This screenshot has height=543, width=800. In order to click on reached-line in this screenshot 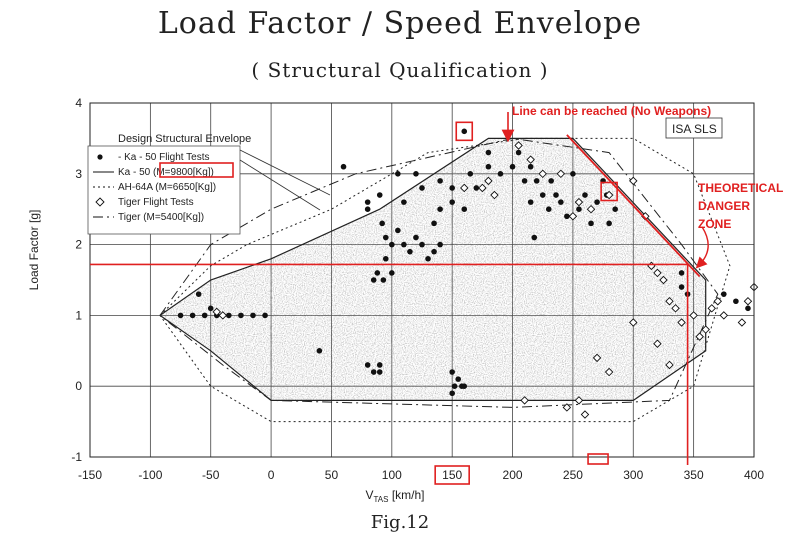, I will do `click(633, 206)`.